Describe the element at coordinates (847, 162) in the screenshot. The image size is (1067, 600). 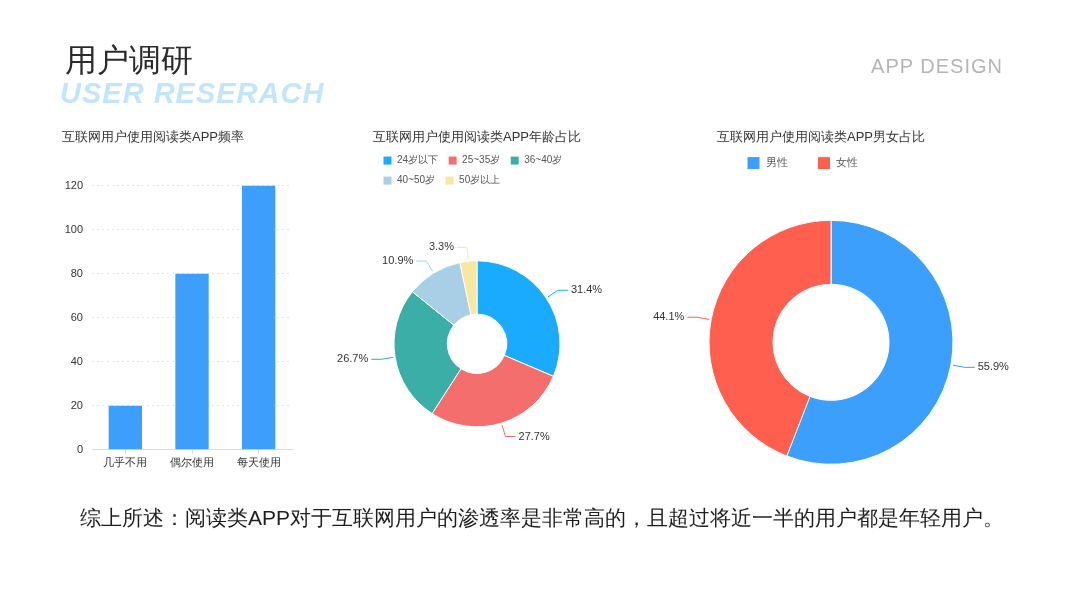
I see `legend-label: 女性` at that location.